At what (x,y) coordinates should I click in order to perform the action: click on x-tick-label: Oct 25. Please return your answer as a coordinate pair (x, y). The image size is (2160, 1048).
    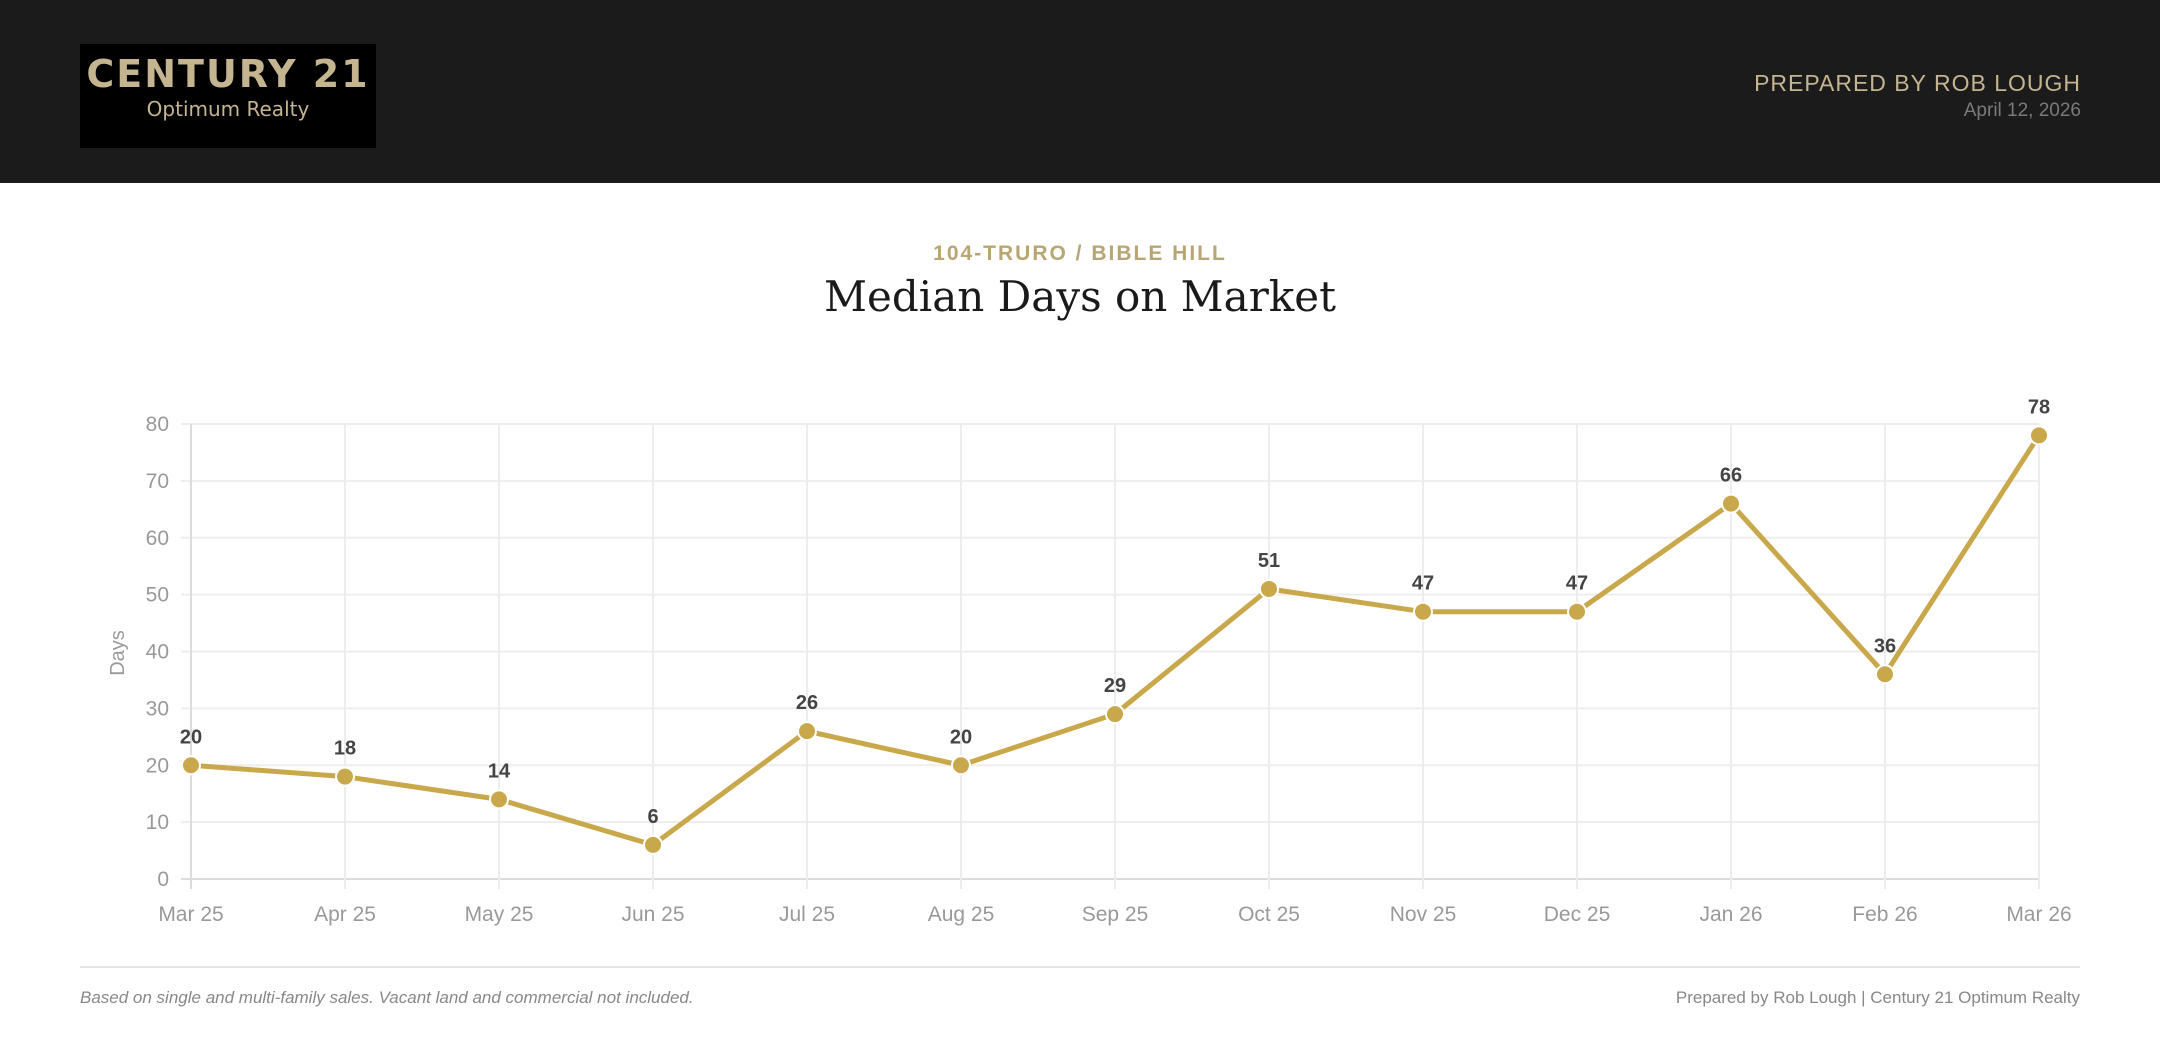
    Looking at the image, I should click on (1269, 914).